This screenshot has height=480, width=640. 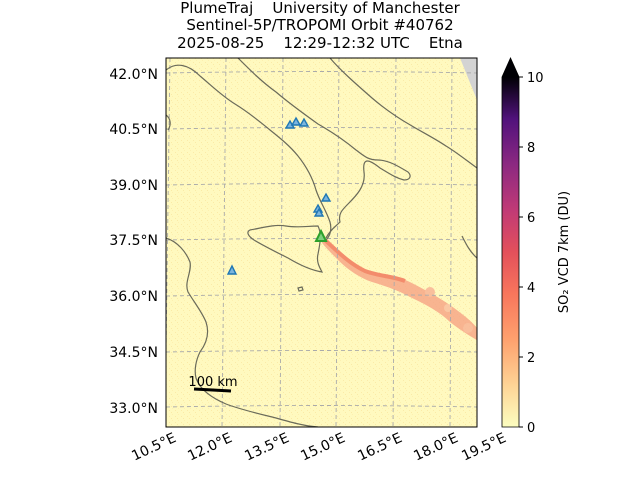 I want to click on colorbar-tick: 8, so click(x=531, y=148).